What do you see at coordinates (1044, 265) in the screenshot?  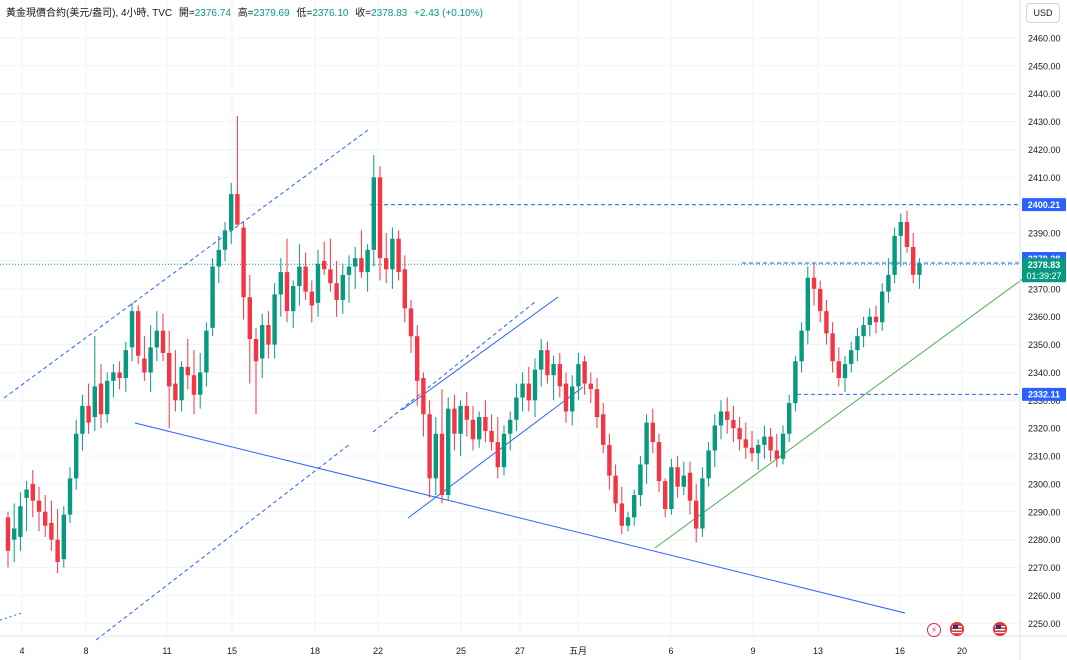 I see `badge-last-price: 2378.83` at bounding box center [1044, 265].